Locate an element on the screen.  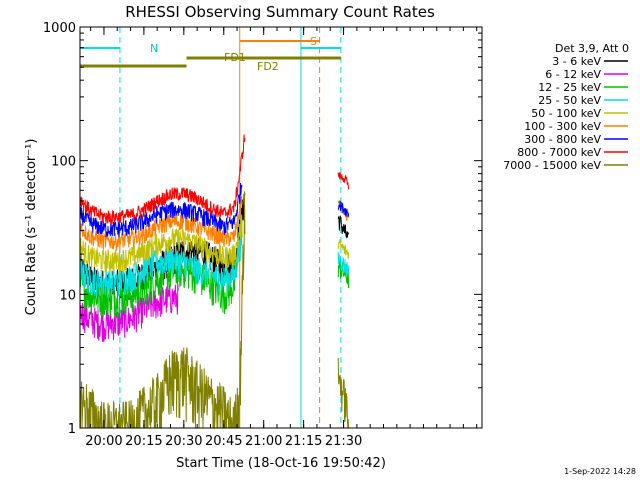
legend-label: 50 - 100 keV is located at coordinates (566, 113).